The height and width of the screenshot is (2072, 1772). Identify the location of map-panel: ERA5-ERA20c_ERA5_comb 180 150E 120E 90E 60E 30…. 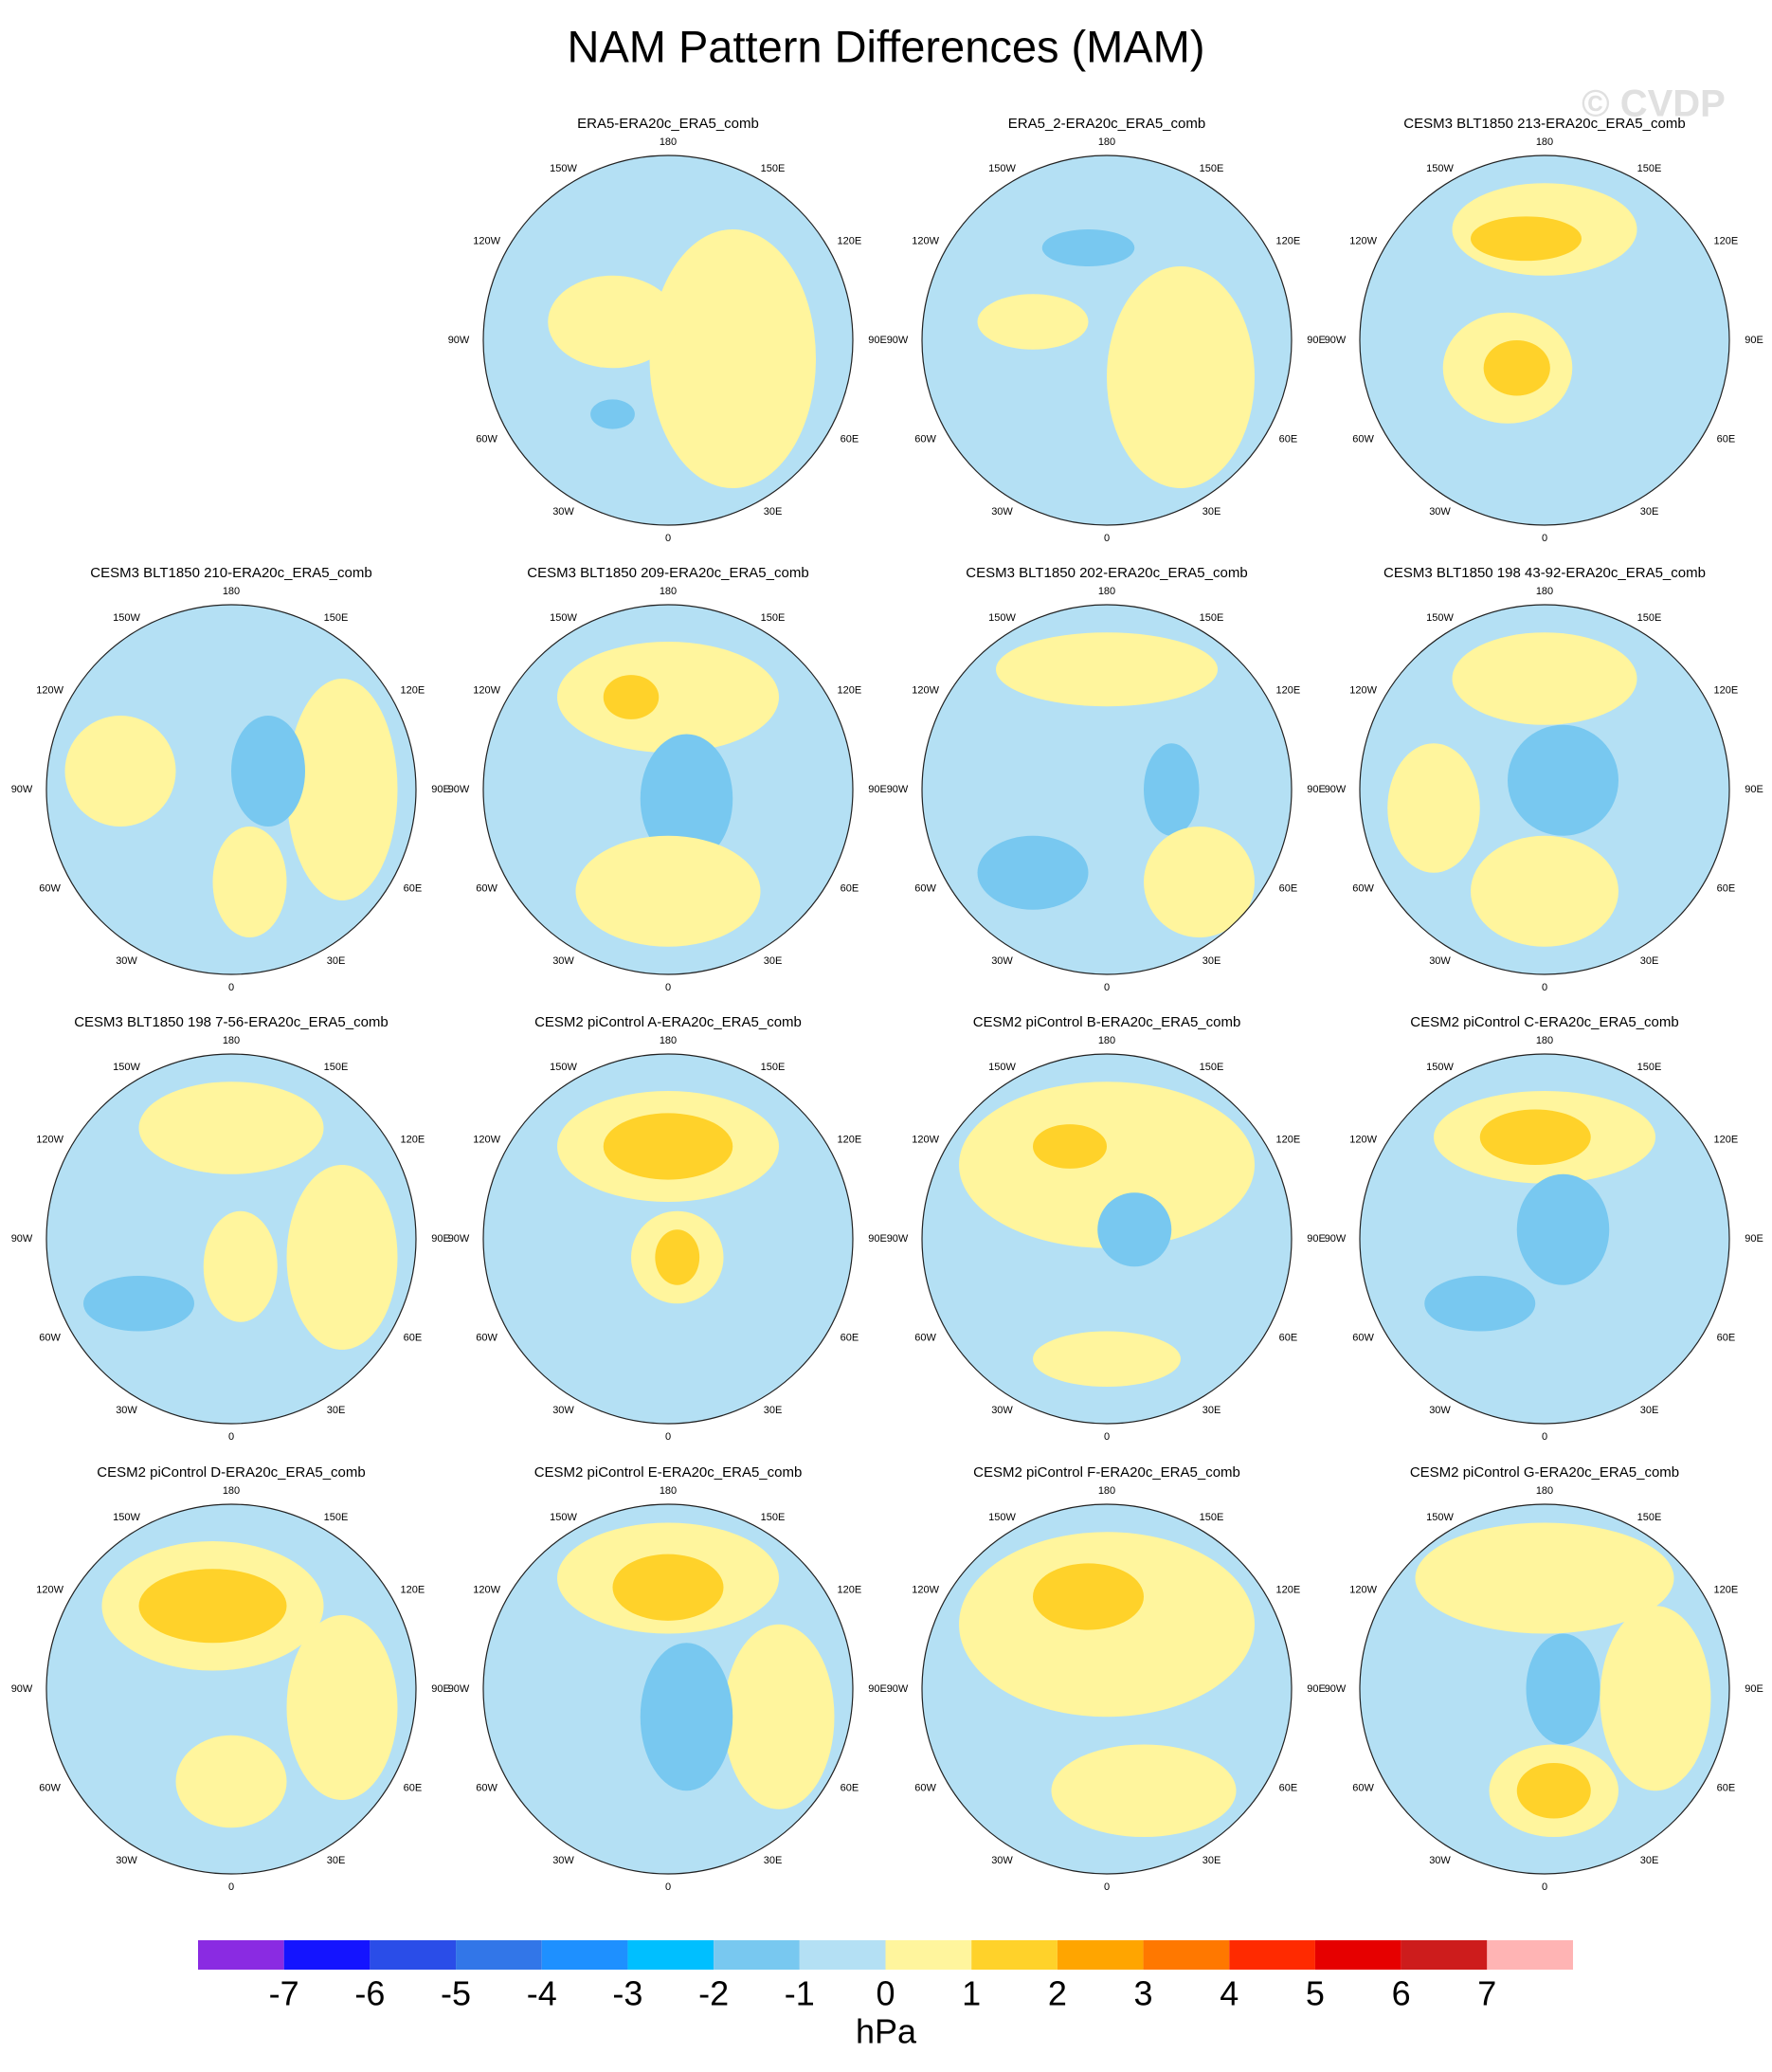
(667, 330).